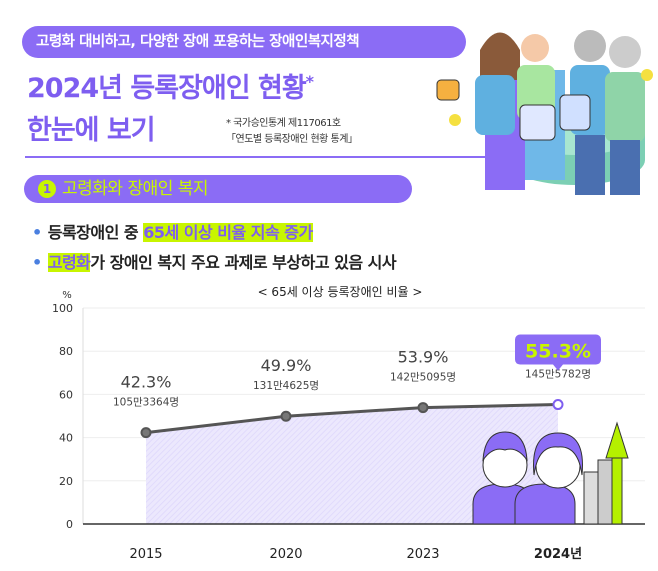 This screenshot has width=658, height=571. Describe the element at coordinates (66, 481) in the screenshot. I see `y-tick-label: 20` at that location.